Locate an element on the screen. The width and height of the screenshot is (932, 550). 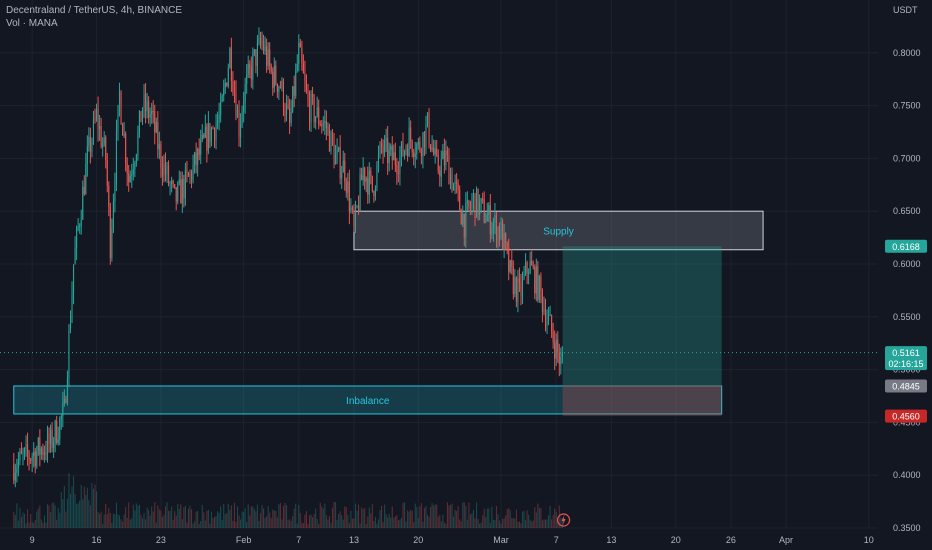
time-axis: 9 16 23 Feb 7 13 20 Mar 7 13 20 26 Apr 10 is located at coordinates (452, 540).